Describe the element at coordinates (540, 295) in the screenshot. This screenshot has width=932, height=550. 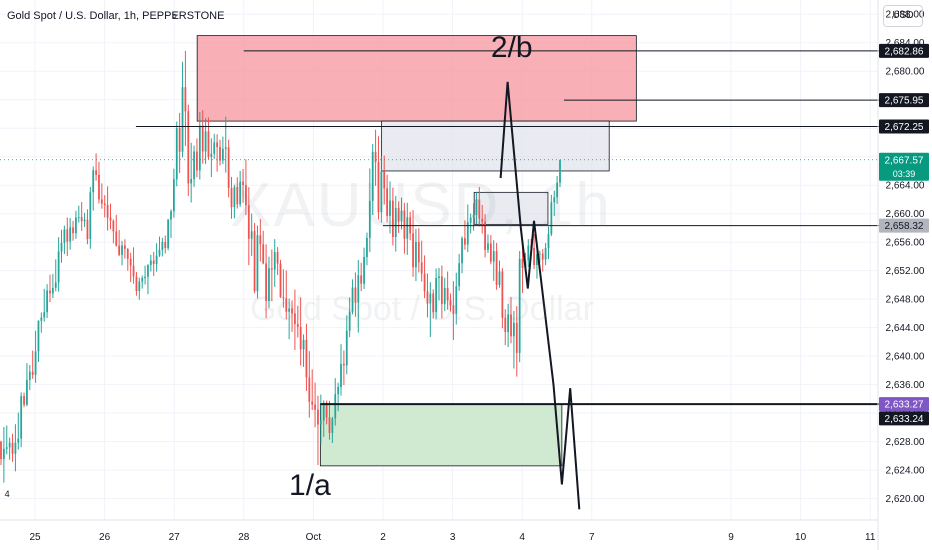
I see `projection-path` at that location.